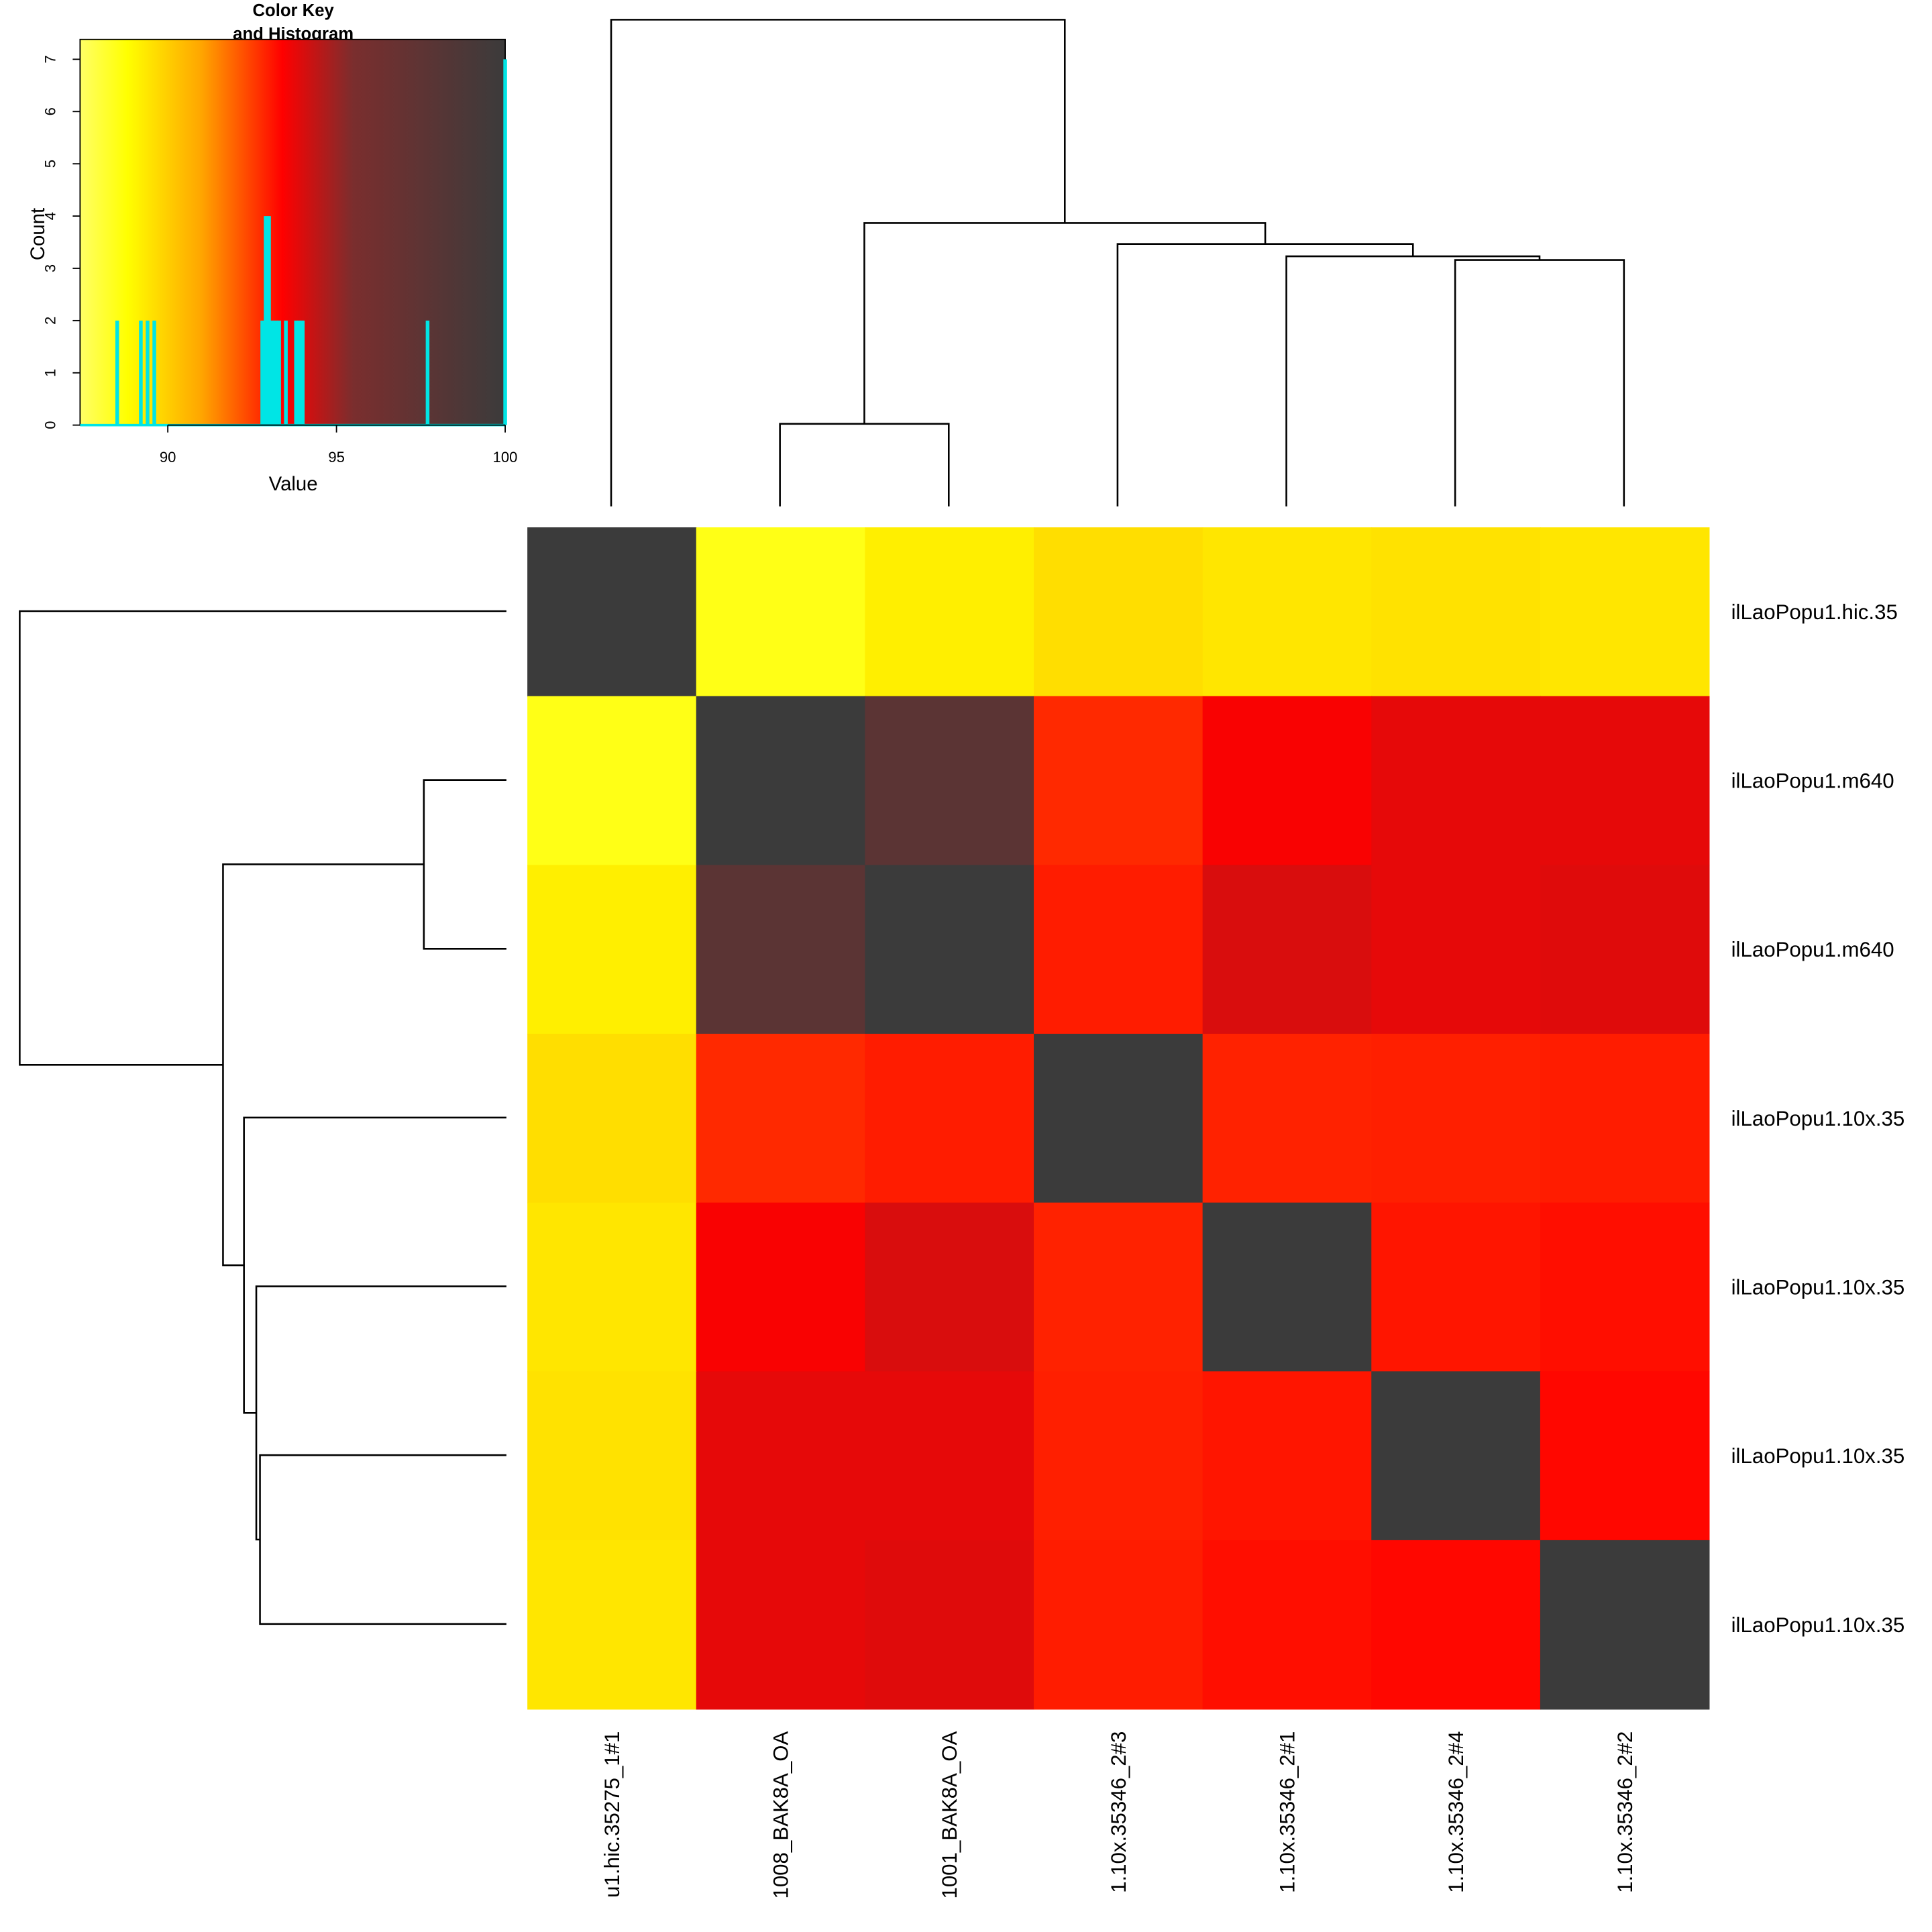 Image resolution: width=1932 pixels, height=1932 pixels. Describe the element at coordinates (50, 373) in the screenshot. I see `y-tick-label: 1` at that location.